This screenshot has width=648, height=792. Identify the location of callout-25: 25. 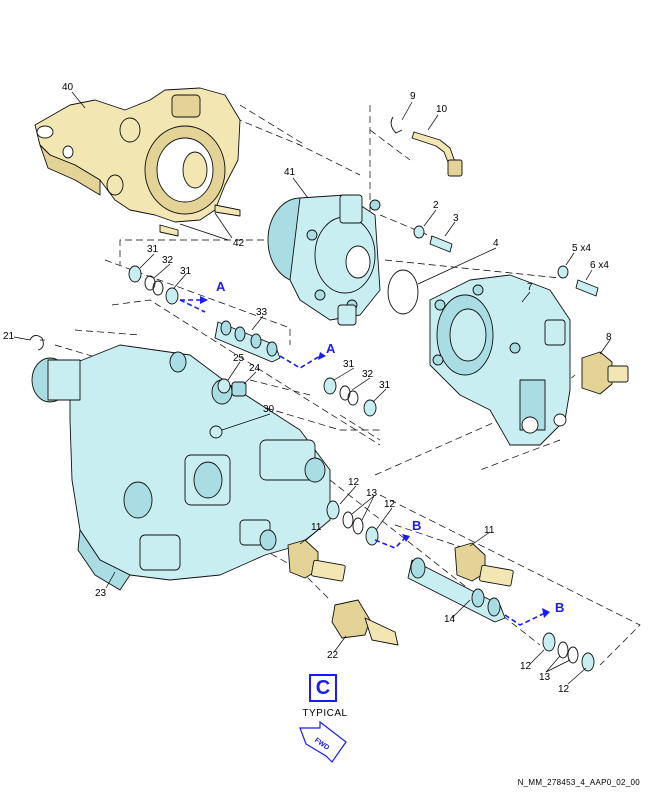
(239, 358).